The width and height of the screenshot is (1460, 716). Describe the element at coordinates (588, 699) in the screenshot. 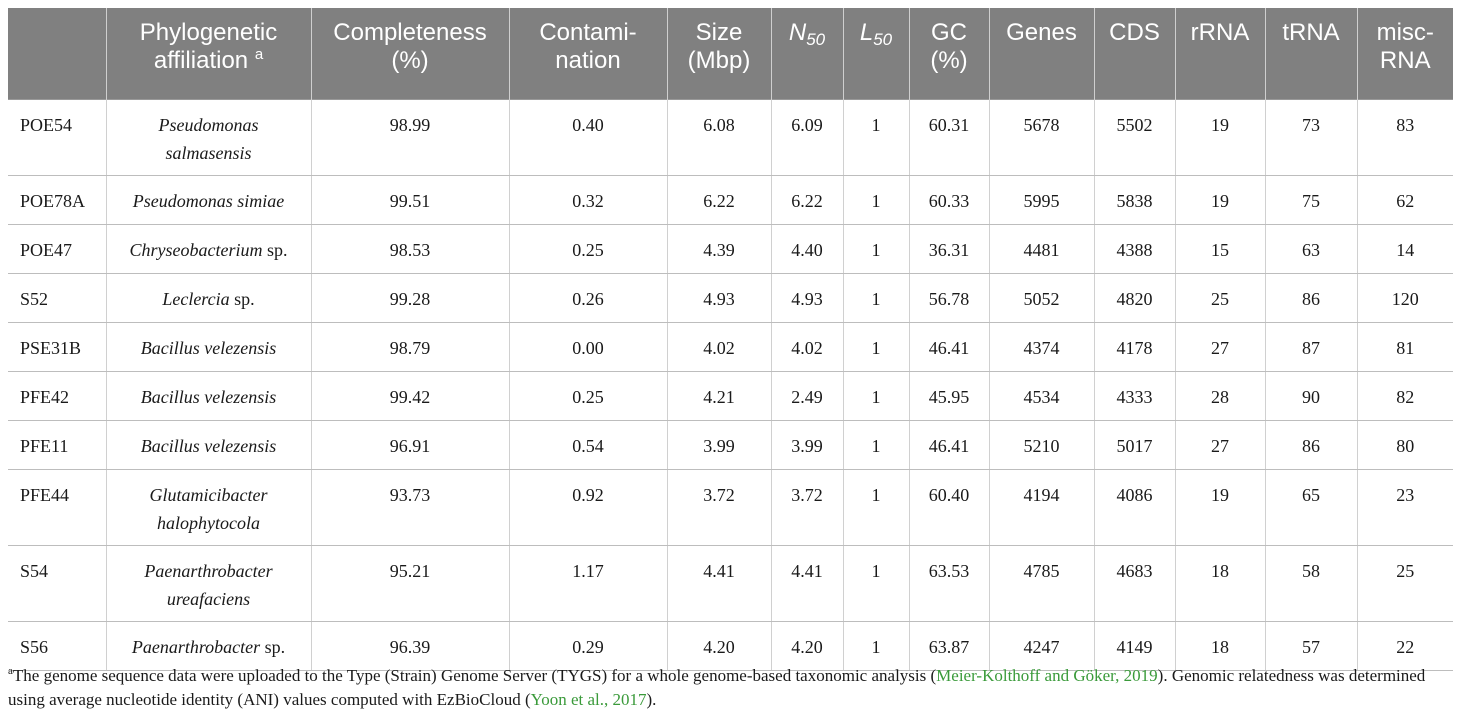

I see `footnote-ref-yoon: Yoon et al., 2017` at that location.